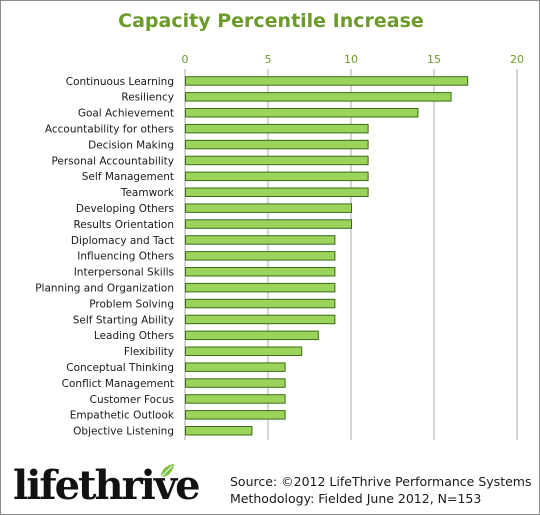 The width and height of the screenshot is (540, 515). Describe the element at coordinates (112, 161) in the screenshot. I see `category-label: Personal Accountability` at that location.